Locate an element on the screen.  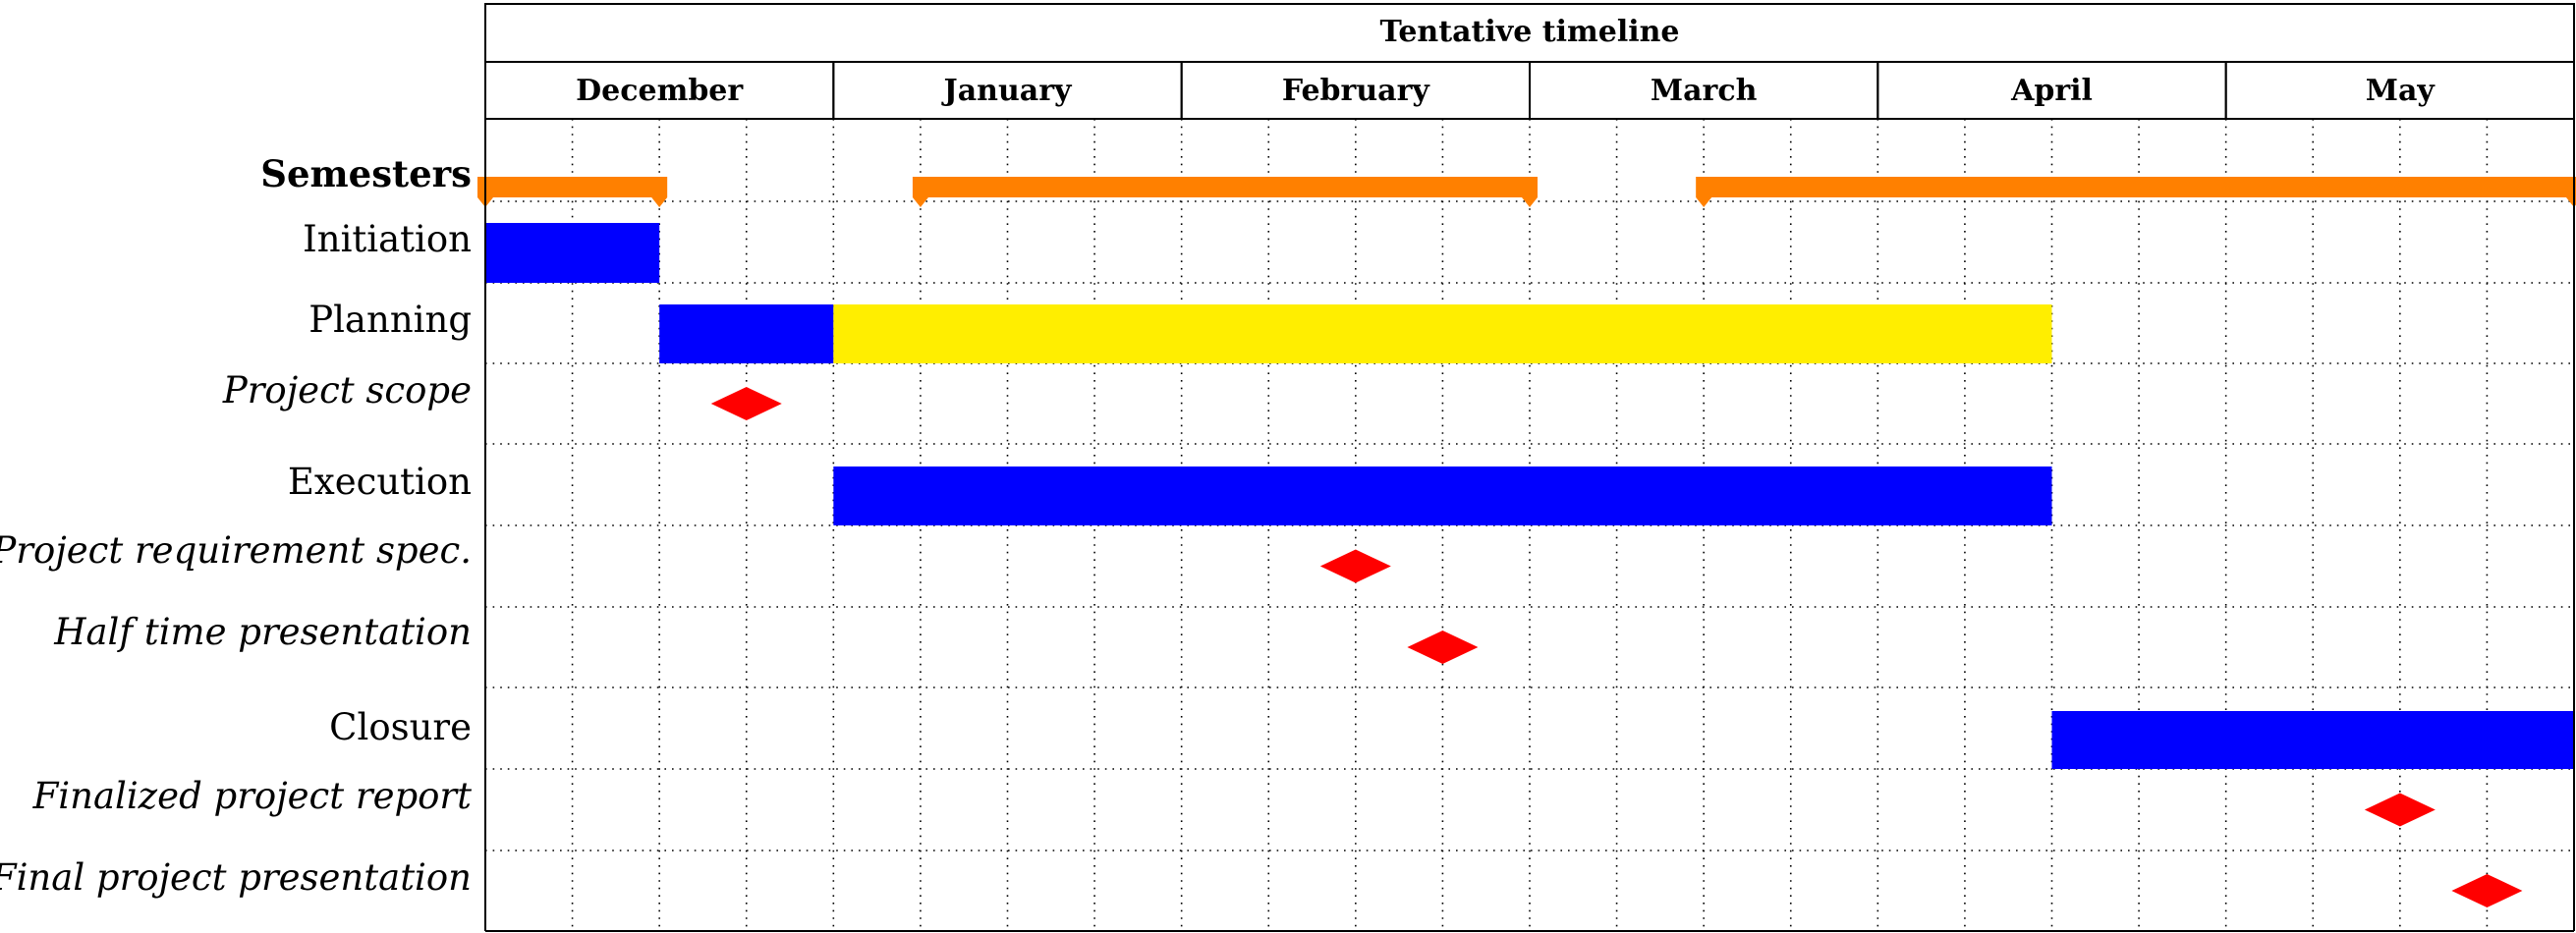
month-label: April is located at coordinates (2051, 91).